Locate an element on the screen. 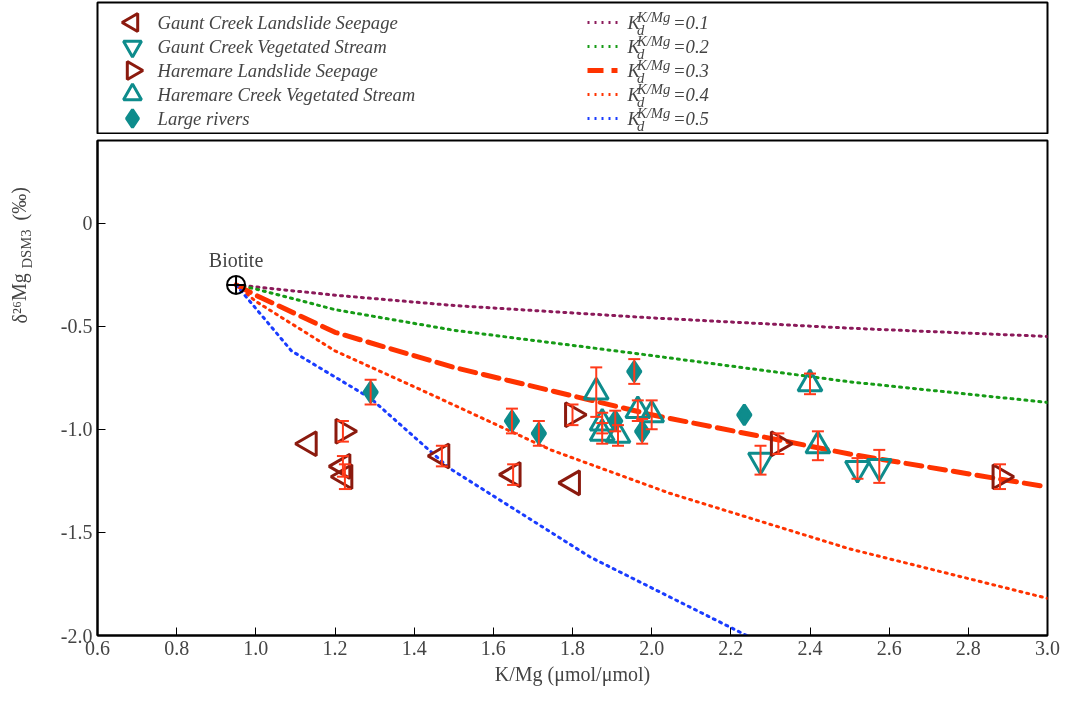 The image size is (1079, 720). legend-label: Large rivers is located at coordinates (203, 118).